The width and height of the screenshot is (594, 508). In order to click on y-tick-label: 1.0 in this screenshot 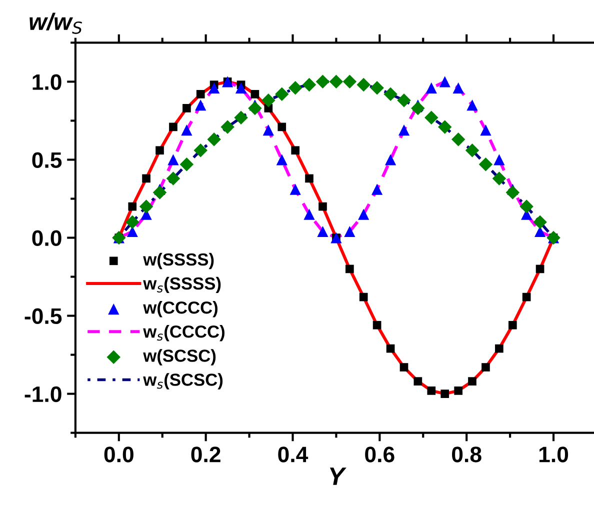, I will do `click(47, 82)`.